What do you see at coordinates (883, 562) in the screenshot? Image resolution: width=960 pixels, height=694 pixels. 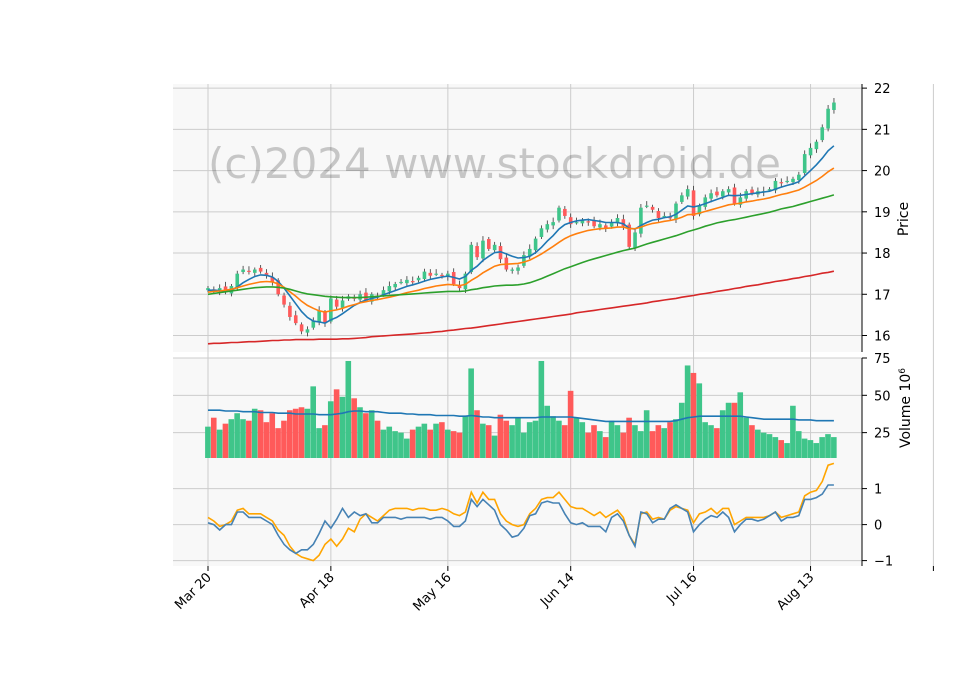 I see `oscillator-y-tick-label: −1` at bounding box center [883, 562].